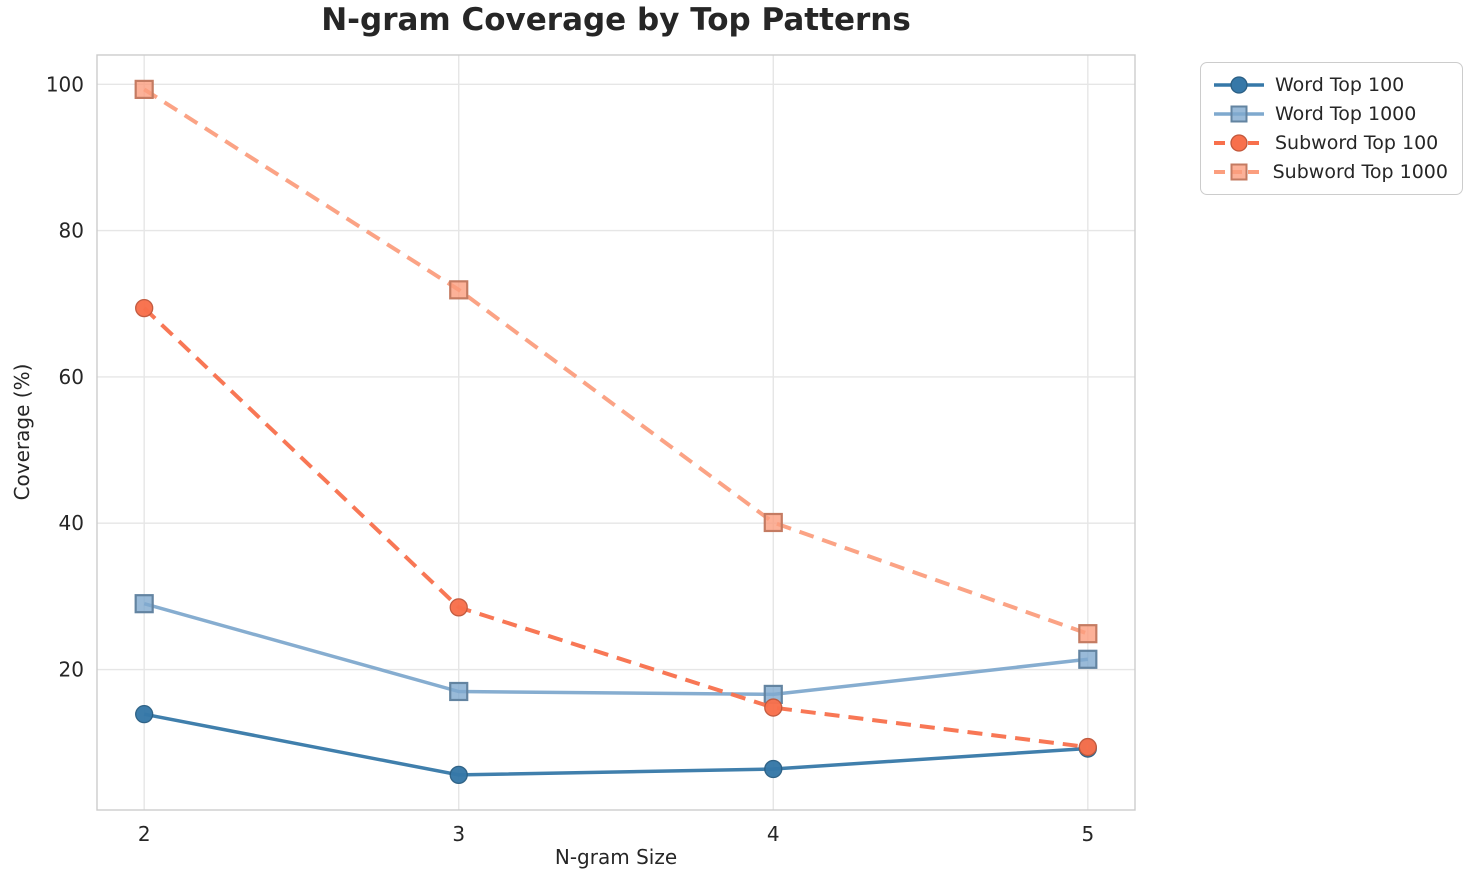 The image size is (1478, 885). Describe the element at coordinates (144, 834) in the screenshot. I see `x-tick-label: 2` at that location.